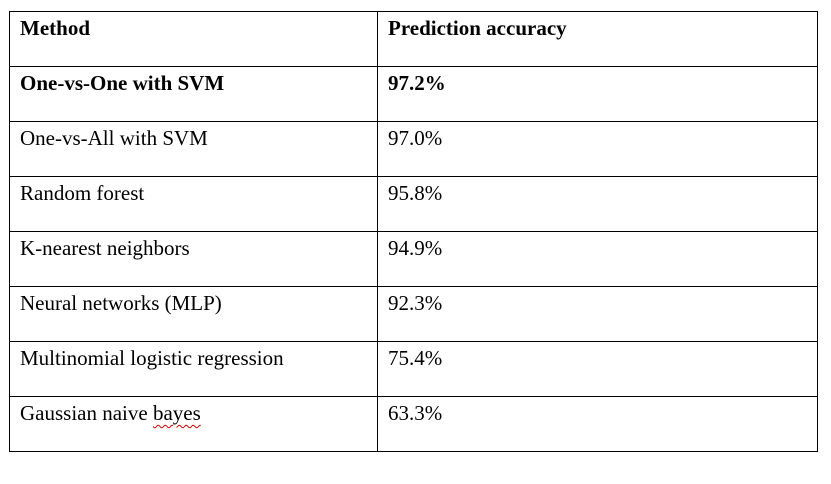 The height and width of the screenshot is (484, 831). Describe the element at coordinates (597, 149) in the screenshot. I see `accuracy-cell: 97.0%` at that location.